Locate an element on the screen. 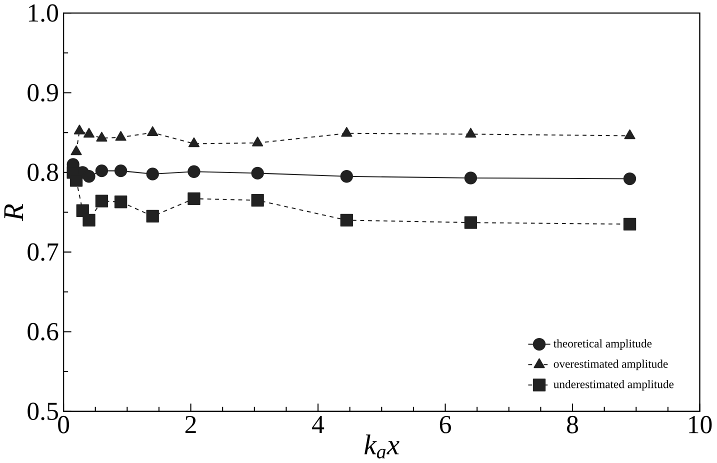 Image resolution: width=717 pixels, height=463 pixels. y-tick-label: 0.5 is located at coordinates (43, 411).